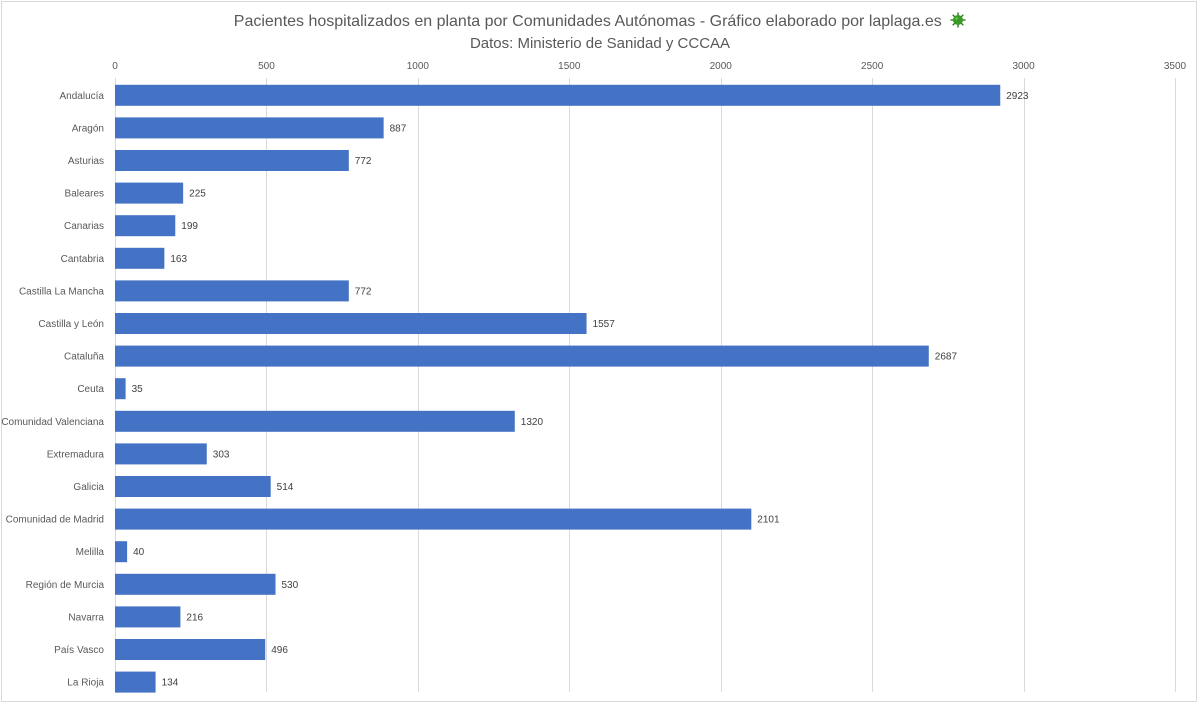 This screenshot has height=705, width=1200. What do you see at coordinates (649, 66) in the screenshot?
I see `x-axis-ticks: 0 500 1000 1500 2000 2500 3000 3500` at bounding box center [649, 66].